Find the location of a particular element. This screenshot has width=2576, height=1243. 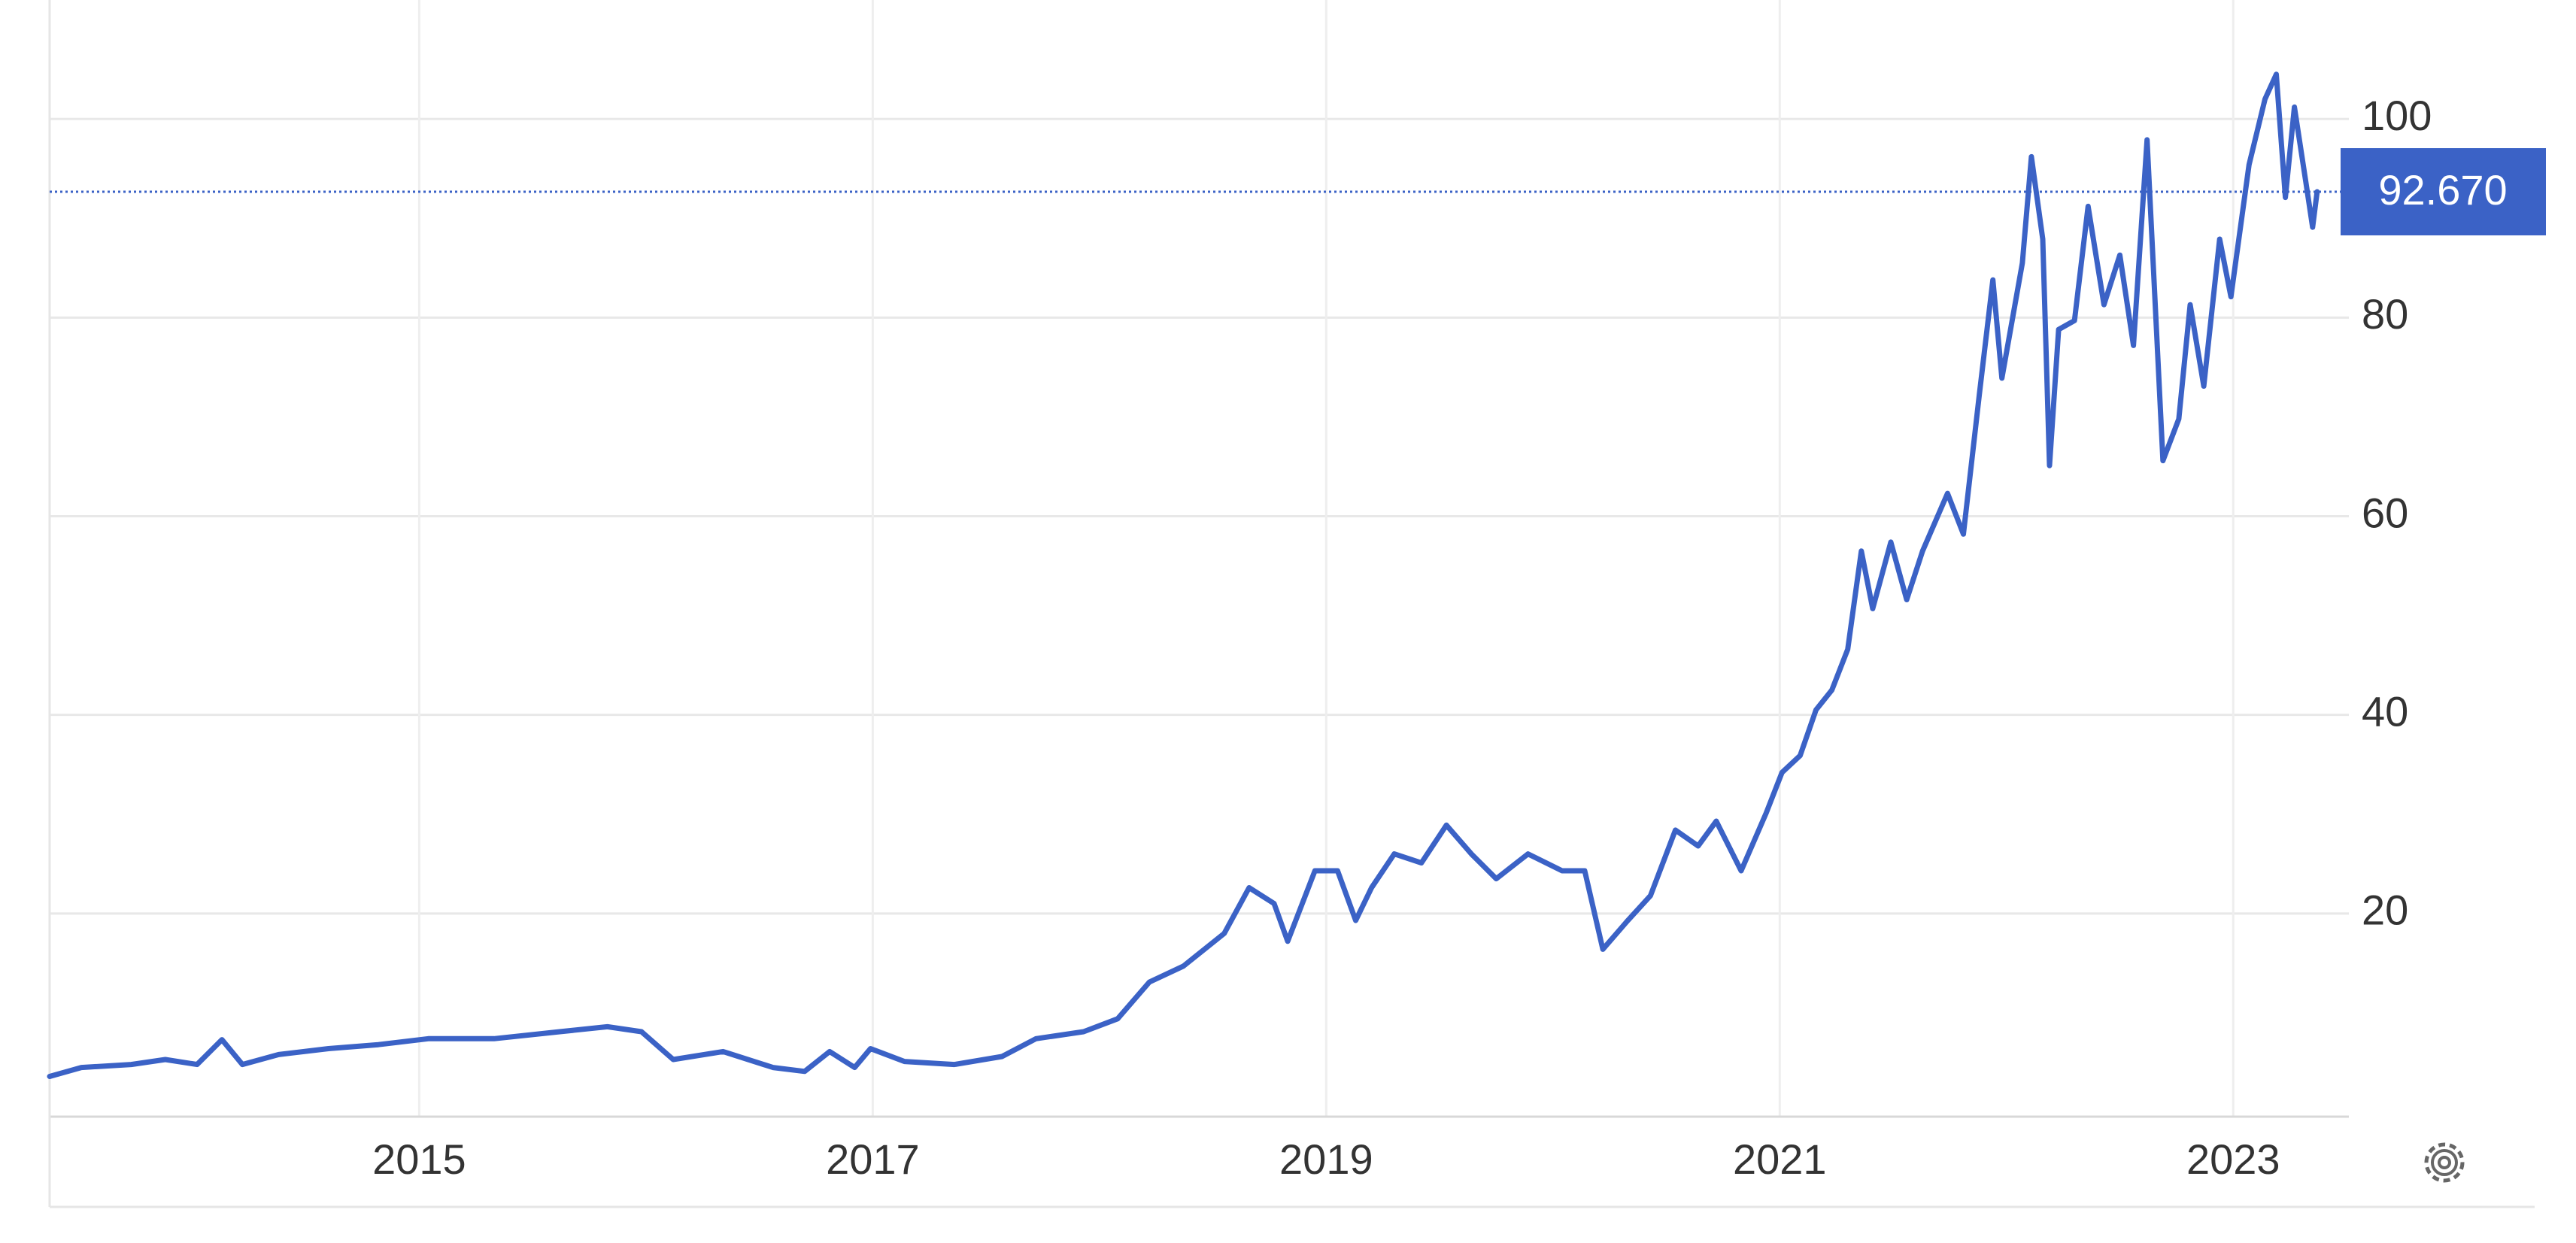

last-value-label: 92.670 is located at coordinates (2442, 190).